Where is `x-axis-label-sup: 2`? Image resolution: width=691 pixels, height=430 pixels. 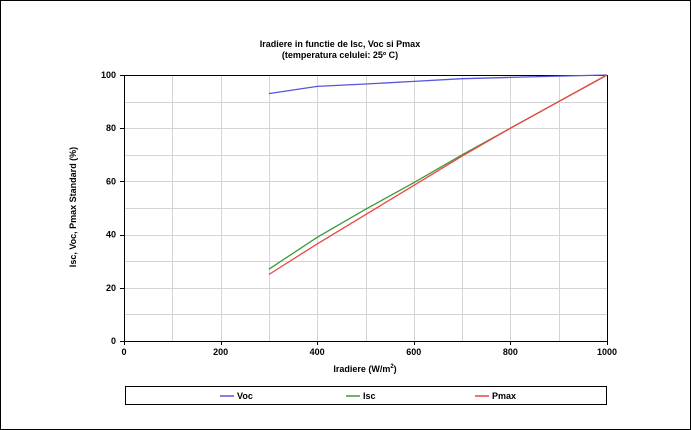 x-axis-label-sup: 2 is located at coordinates (392, 367).